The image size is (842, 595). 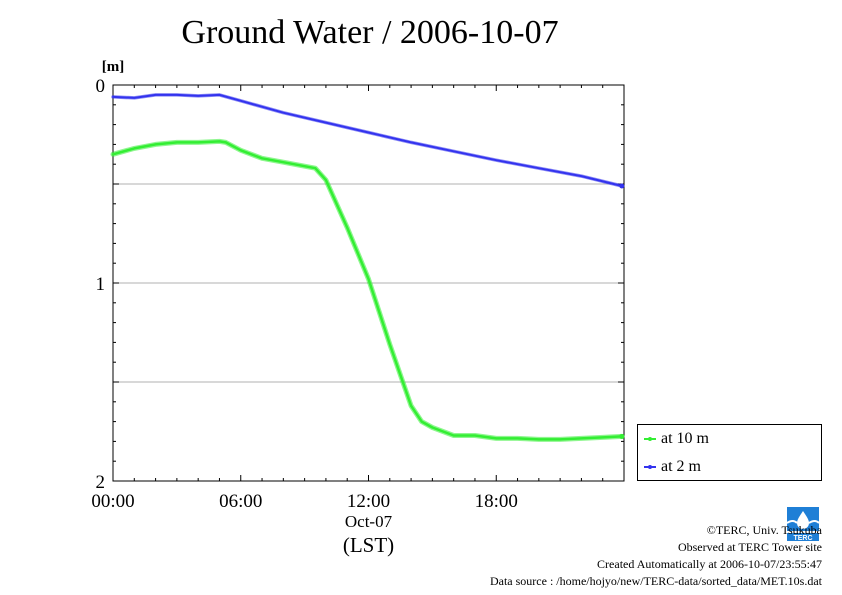 I want to click on observed-text: Observed at TERC Tower site, so click(x=749, y=547).